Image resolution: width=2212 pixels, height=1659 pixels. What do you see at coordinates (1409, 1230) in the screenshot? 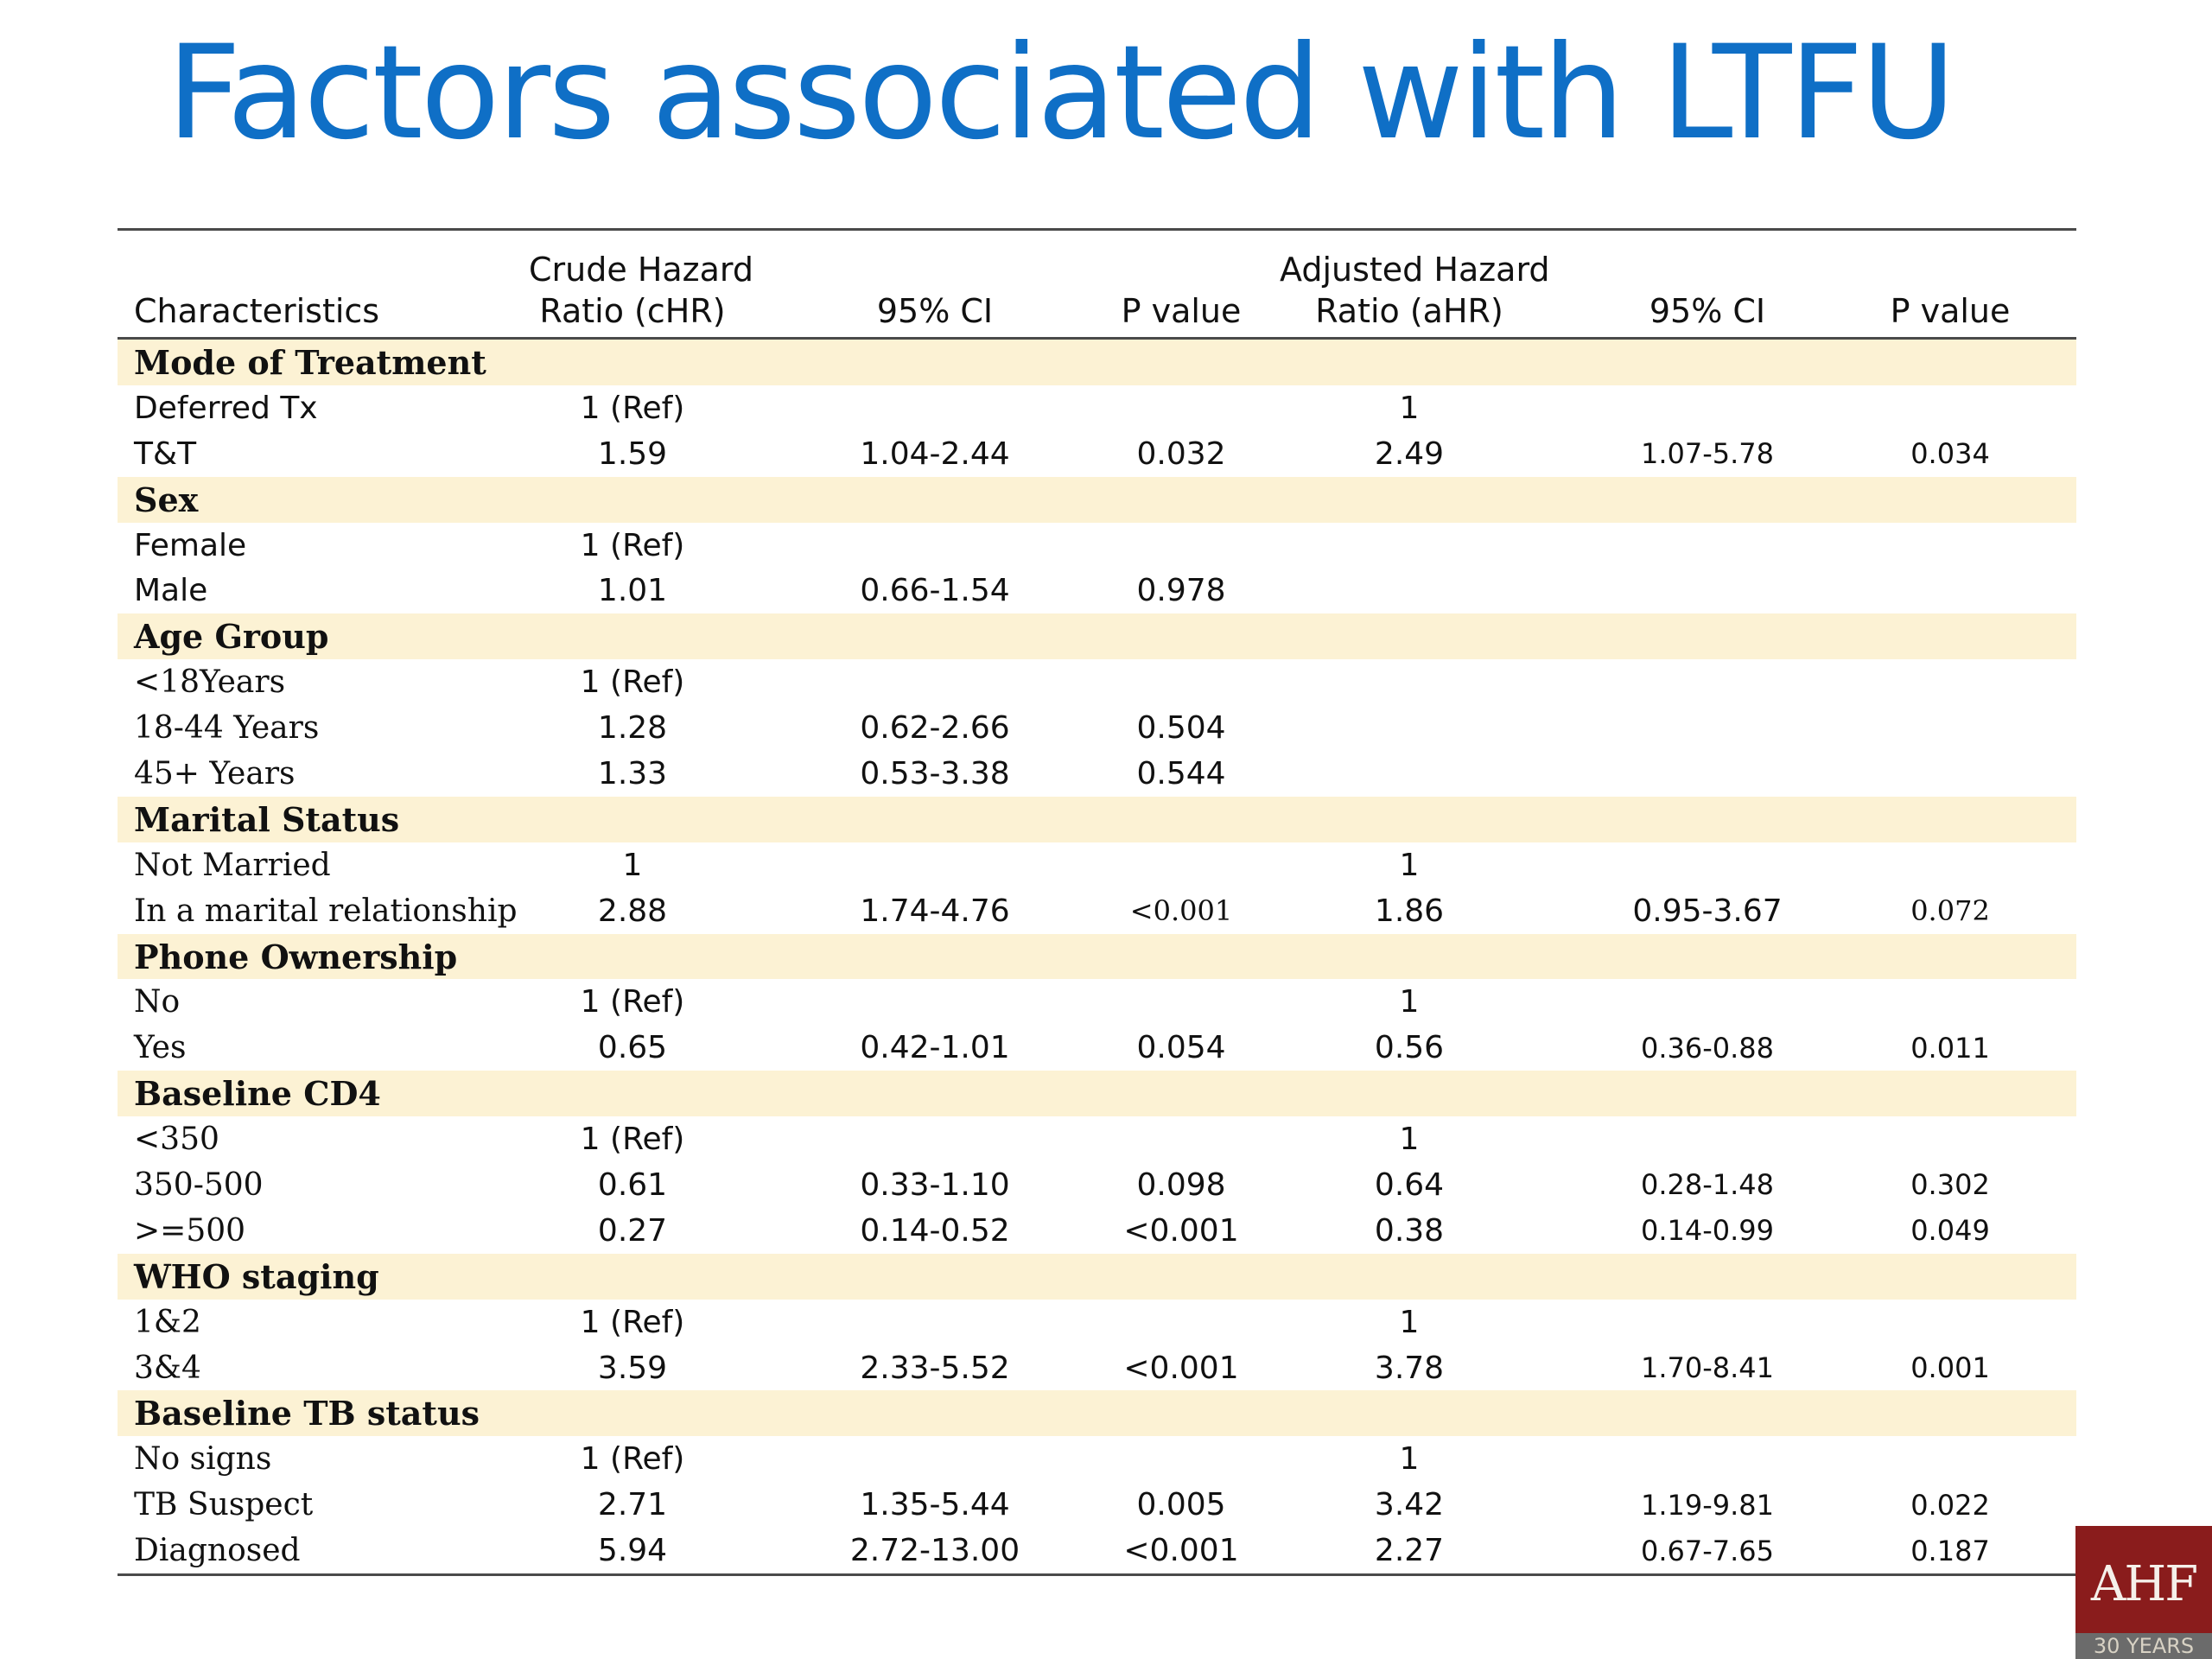
I see `table-cell: 0.38` at bounding box center [1409, 1230].